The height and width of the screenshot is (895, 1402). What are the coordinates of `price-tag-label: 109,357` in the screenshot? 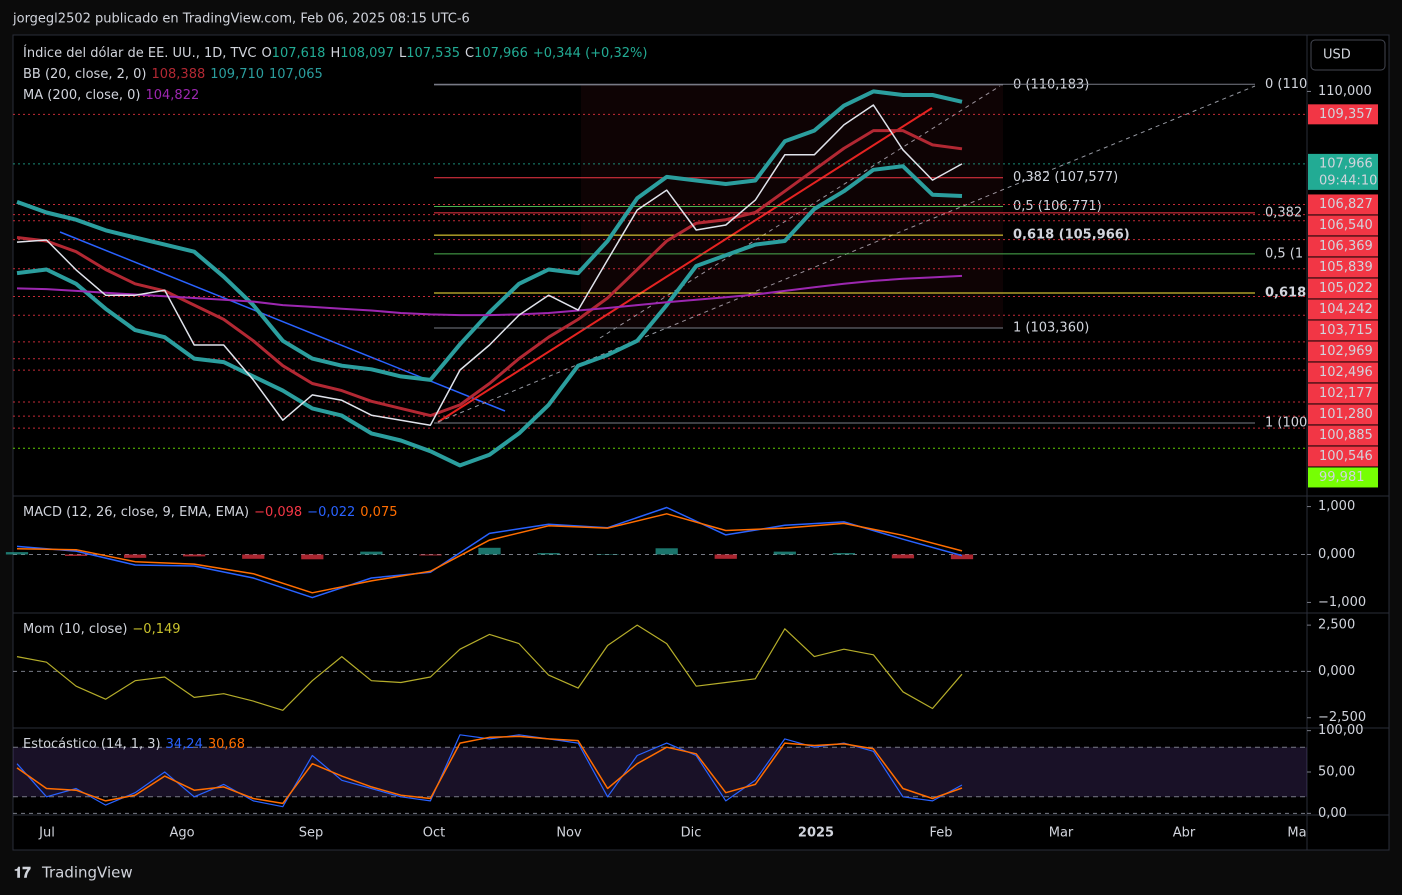 It's located at (1346, 114).